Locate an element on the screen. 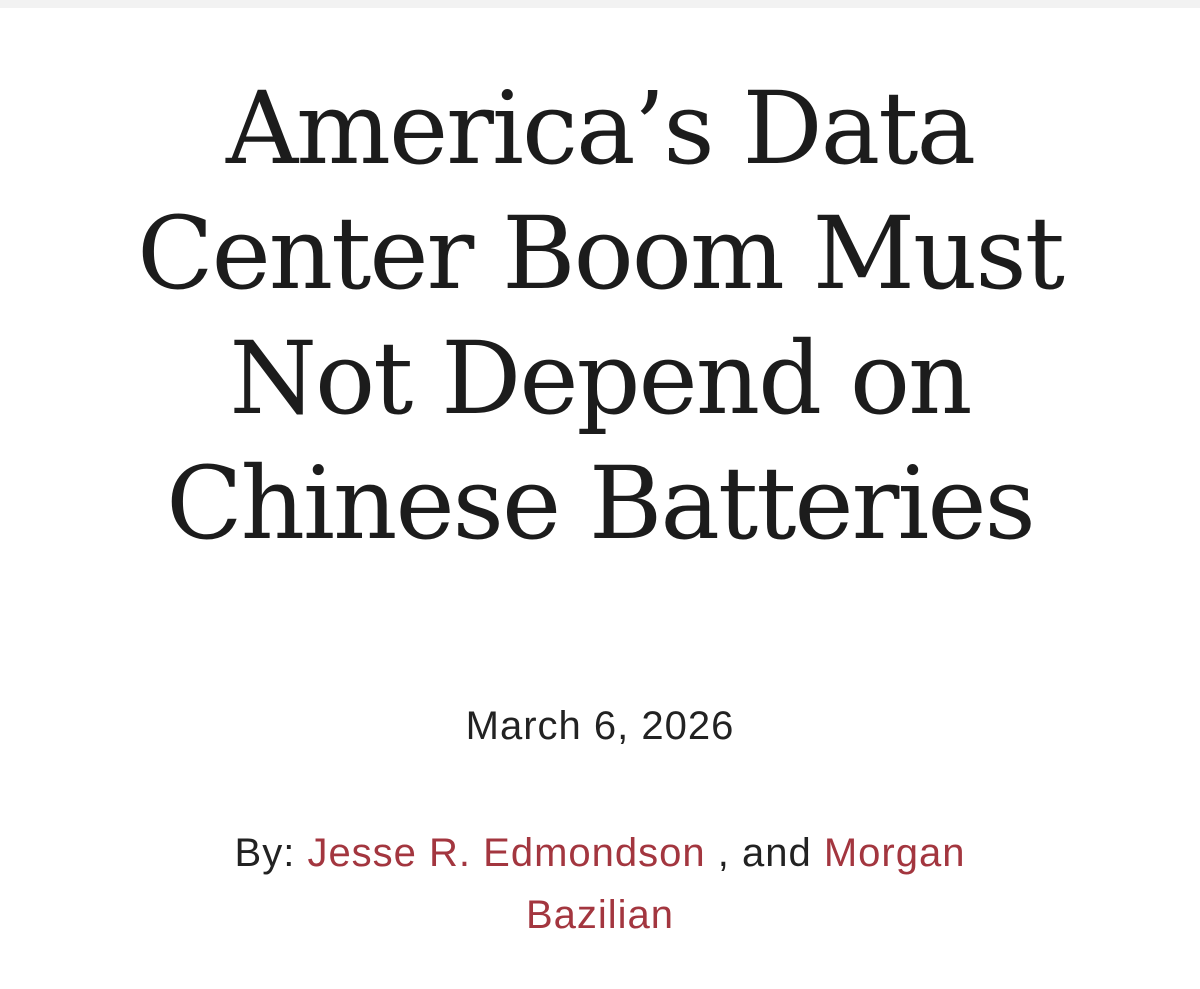 This screenshot has height=989, width=1200. headline-line-1: America’s Data is located at coordinates (600, 128).